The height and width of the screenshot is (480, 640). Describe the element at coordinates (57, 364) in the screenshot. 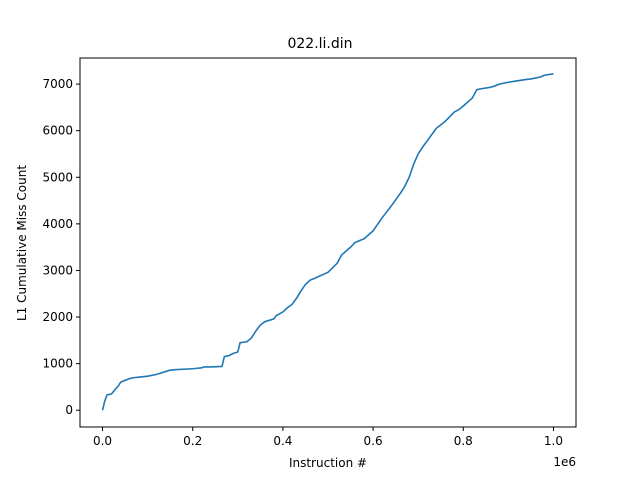

I see `y-tick-label: 1000` at that location.